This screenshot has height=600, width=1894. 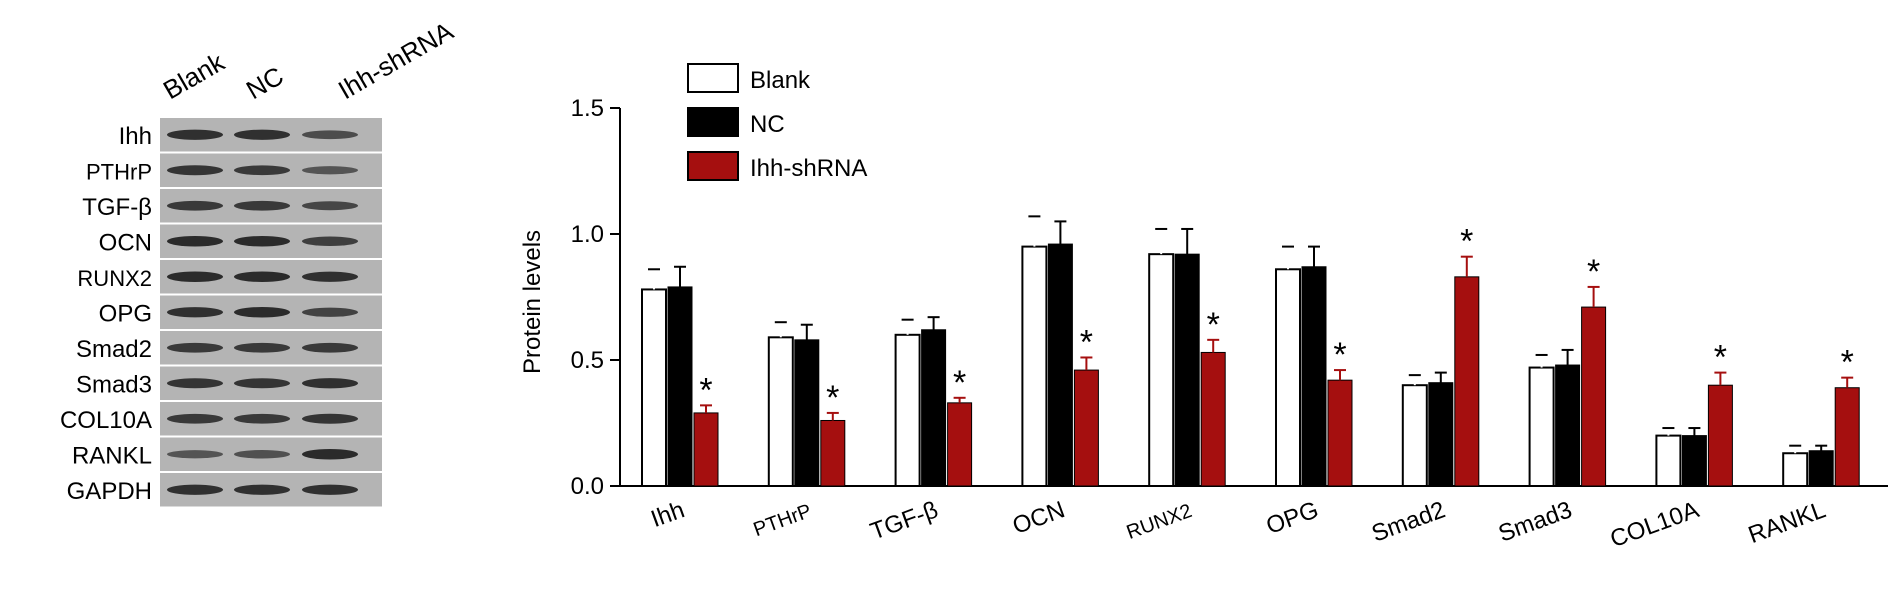 I want to click on significance-marker-col10a: *, so click(x=1720, y=358).